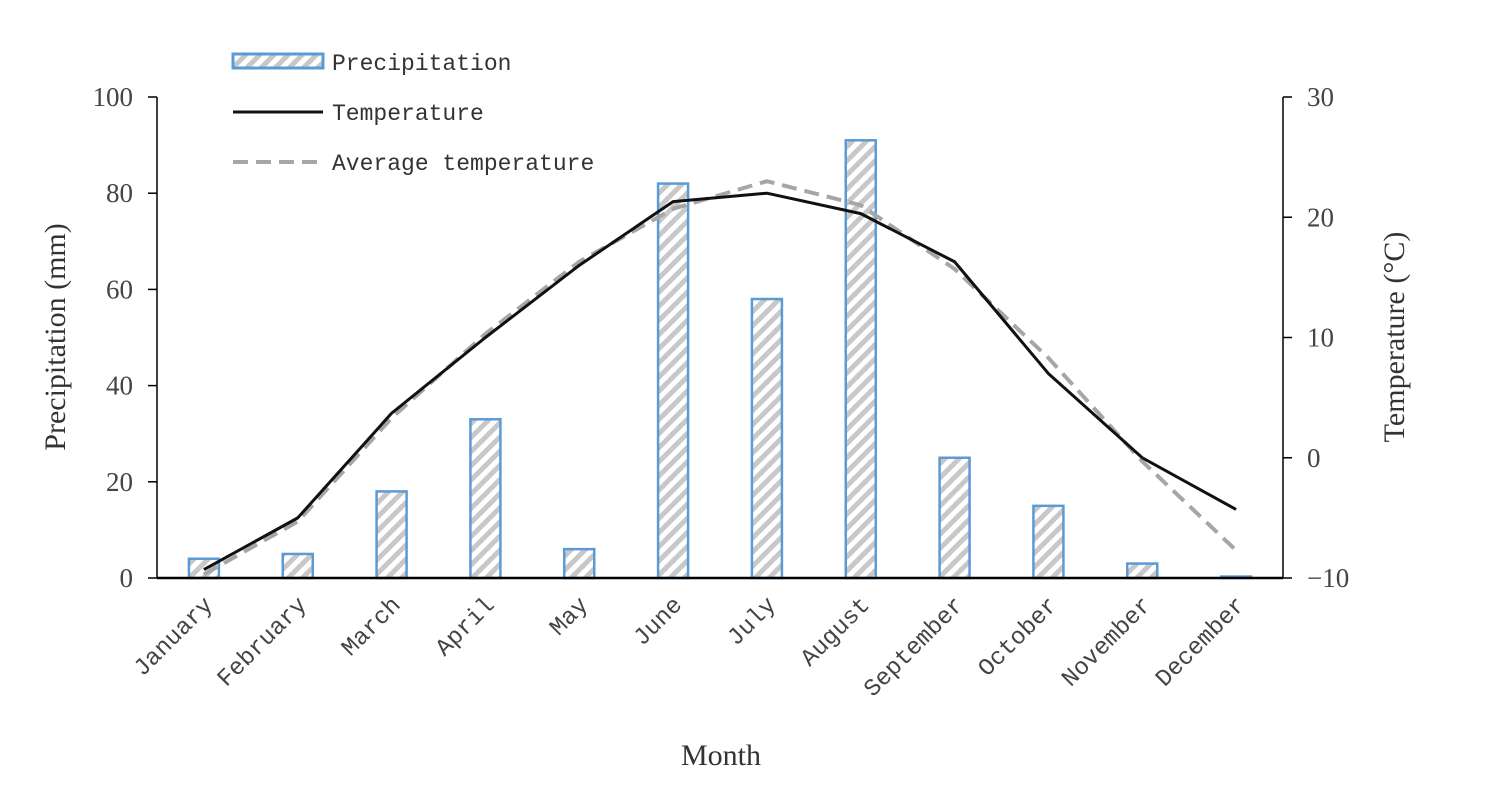 The width and height of the screenshot is (1496, 788). What do you see at coordinates (174, 638) in the screenshot?
I see `x-tick-label-january: January` at bounding box center [174, 638].